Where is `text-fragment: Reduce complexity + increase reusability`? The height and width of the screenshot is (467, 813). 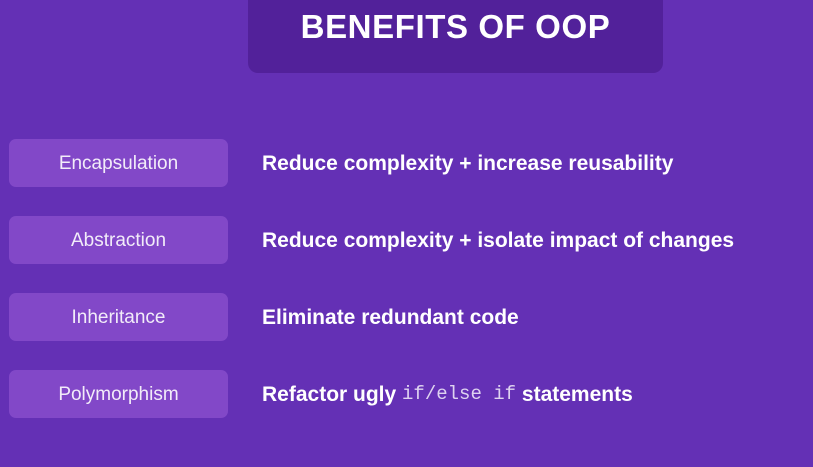
text-fragment: Reduce complexity + increase reusability is located at coordinates (468, 163).